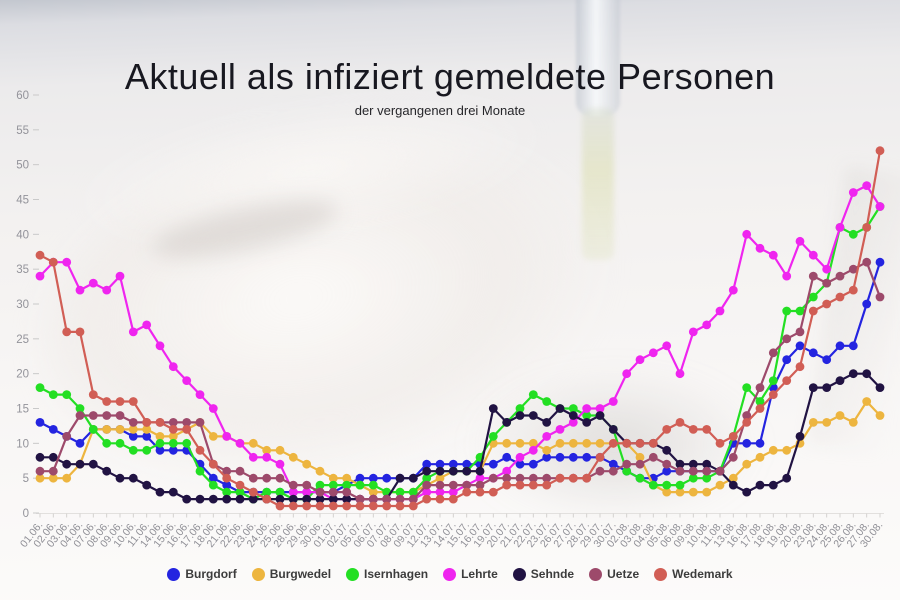 The width and height of the screenshot is (900, 600). Describe the element at coordinates (211, 574) in the screenshot. I see `legend-label: Burgdorf` at that location.